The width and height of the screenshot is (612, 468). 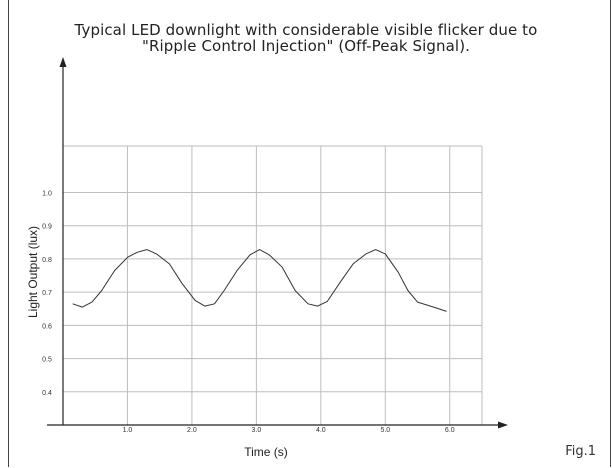 What do you see at coordinates (128, 430) in the screenshot?
I see `x-tick-label: 1.0` at bounding box center [128, 430].